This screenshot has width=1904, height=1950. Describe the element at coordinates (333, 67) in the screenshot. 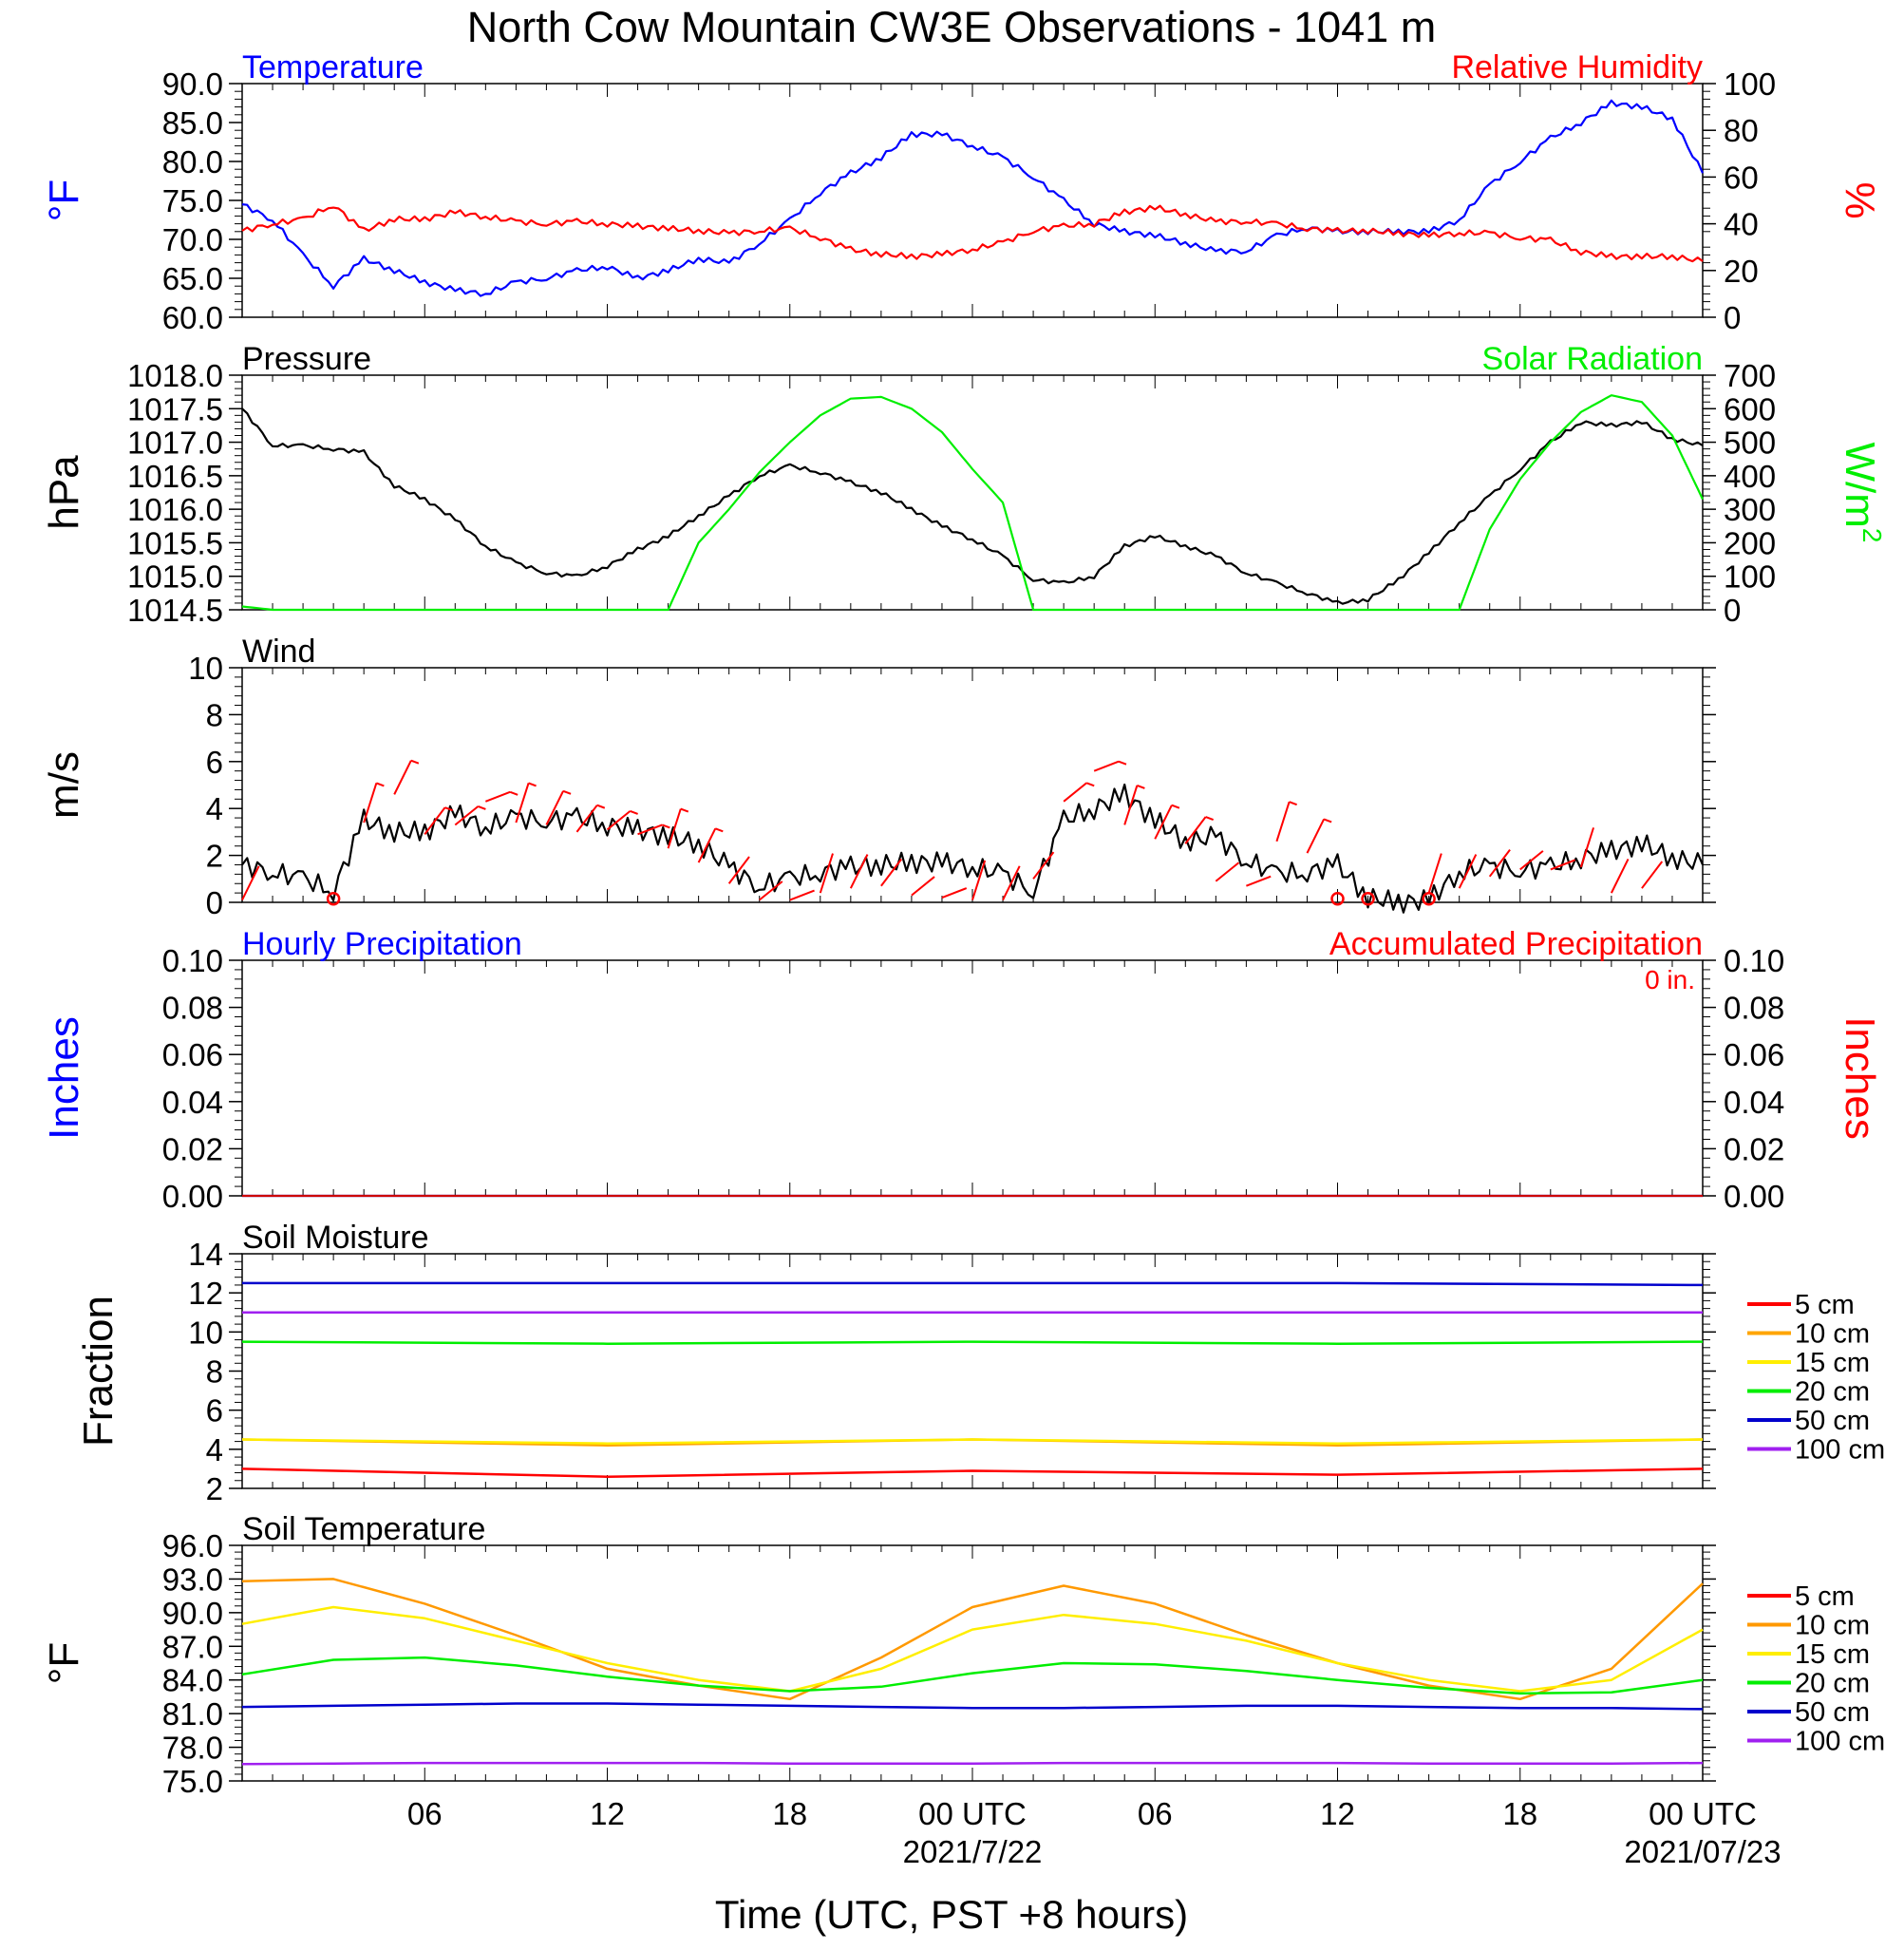

I see `panel-title: Temperature` at that location.